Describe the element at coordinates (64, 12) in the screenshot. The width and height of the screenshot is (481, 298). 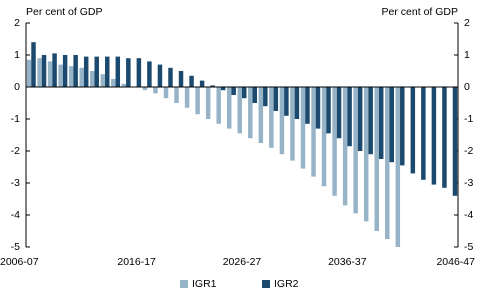
I see `y-axis-title: Per cent of GDP` at that location.